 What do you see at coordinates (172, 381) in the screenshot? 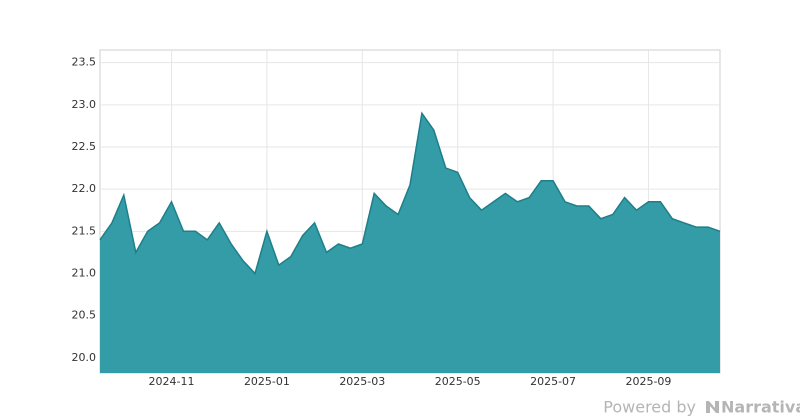
I see `x-tick-label: 2024-11` at bounding box center [172, 381].